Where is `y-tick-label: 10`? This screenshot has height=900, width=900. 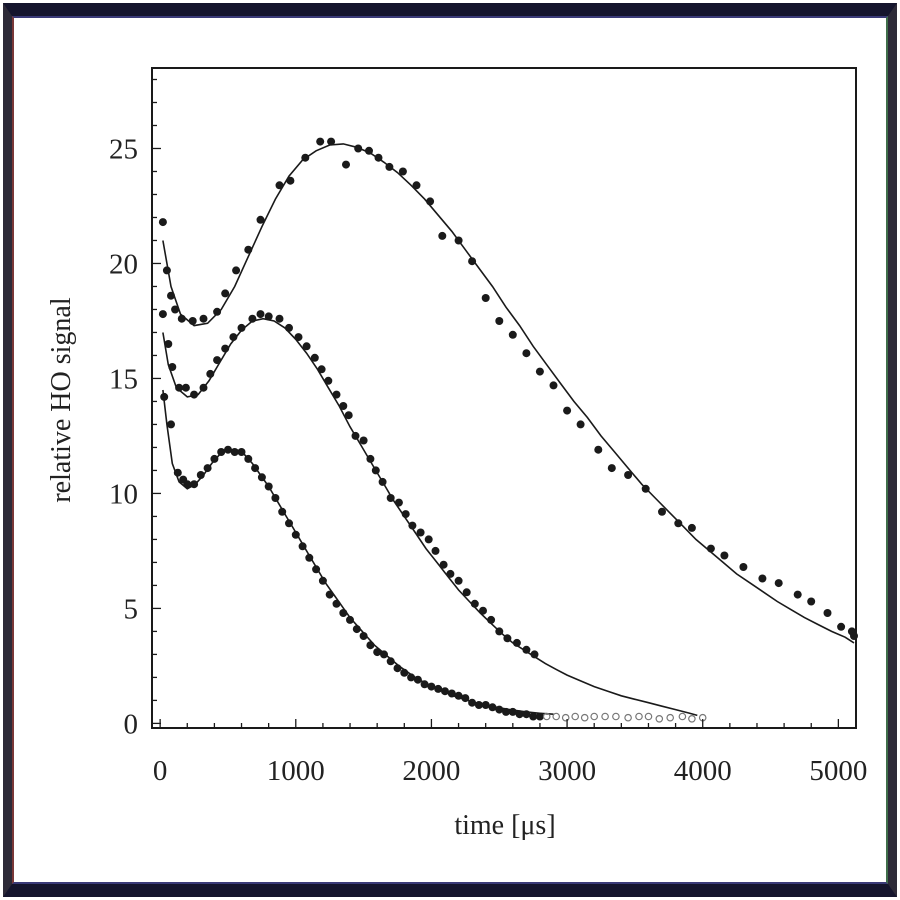
y-tick-label: 10 is located at coordinates (123, 494).